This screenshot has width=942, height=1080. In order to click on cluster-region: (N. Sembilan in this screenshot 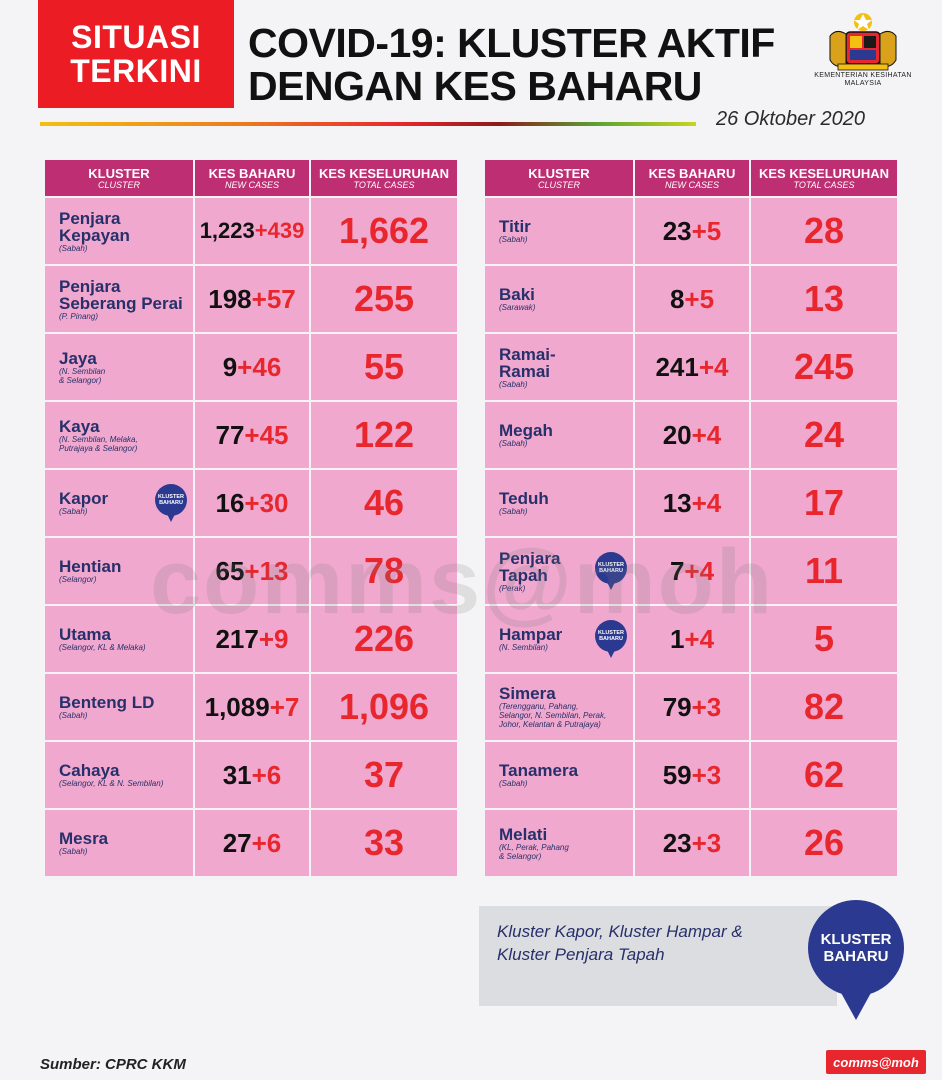, I will do `click(82, 371)`.